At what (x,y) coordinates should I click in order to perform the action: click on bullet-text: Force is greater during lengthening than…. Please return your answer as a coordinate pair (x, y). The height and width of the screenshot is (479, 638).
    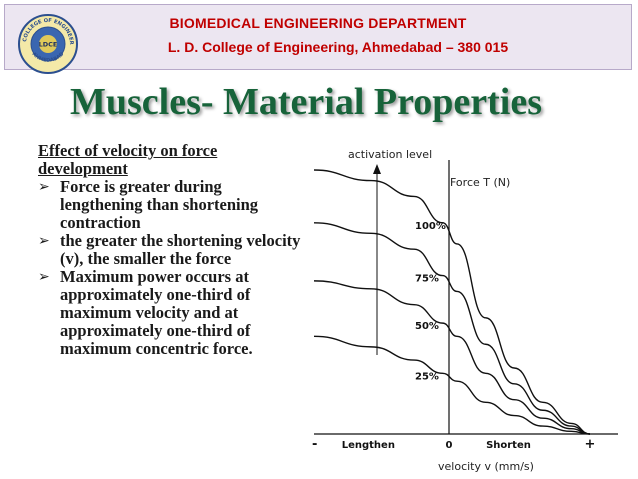
    Looking at the image, I should click on (159, 204).